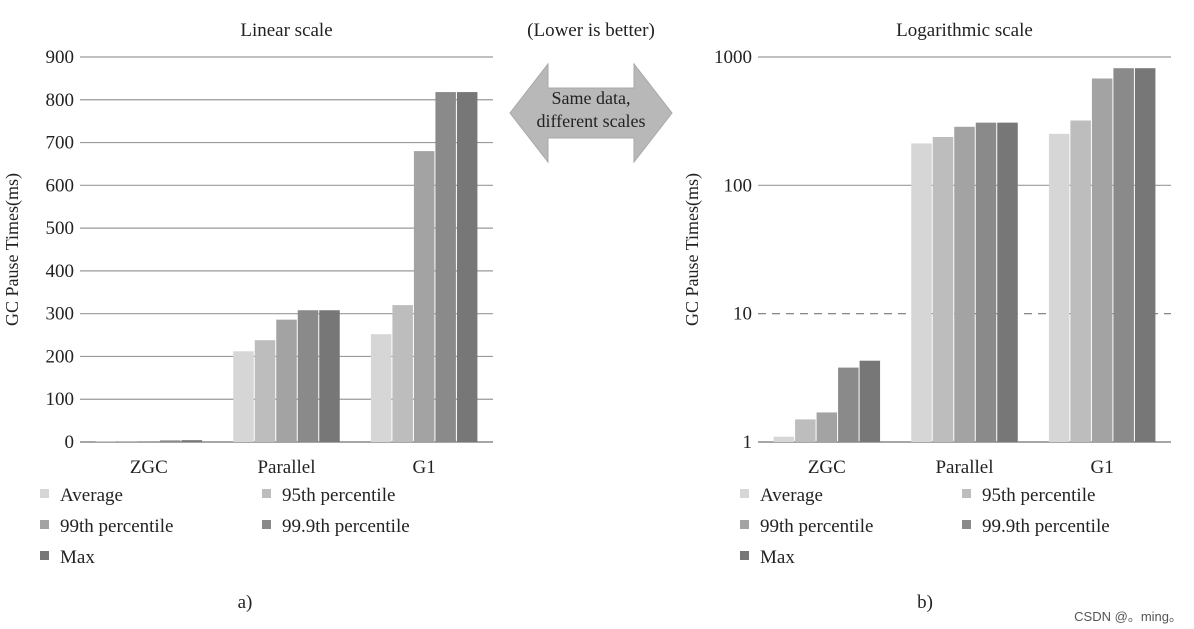 Image resolution: width=1194 pixels, height=629 pixels. Describe the element at coordinates (925, 602) in the screenshot. I see `chart-caption: b)` at that location.